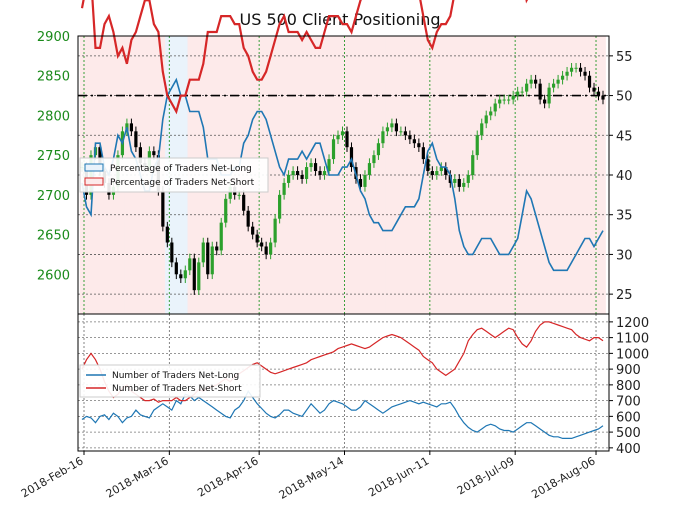  Describe the element at coordinates (94, 181) in the screenshot. I see `legend-swatch-net-short` at that location.